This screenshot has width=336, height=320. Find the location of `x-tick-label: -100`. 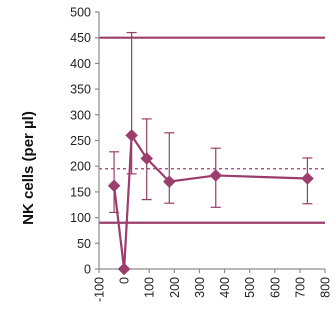

x-tick-label: -100 is located at coordinates (100, 289).